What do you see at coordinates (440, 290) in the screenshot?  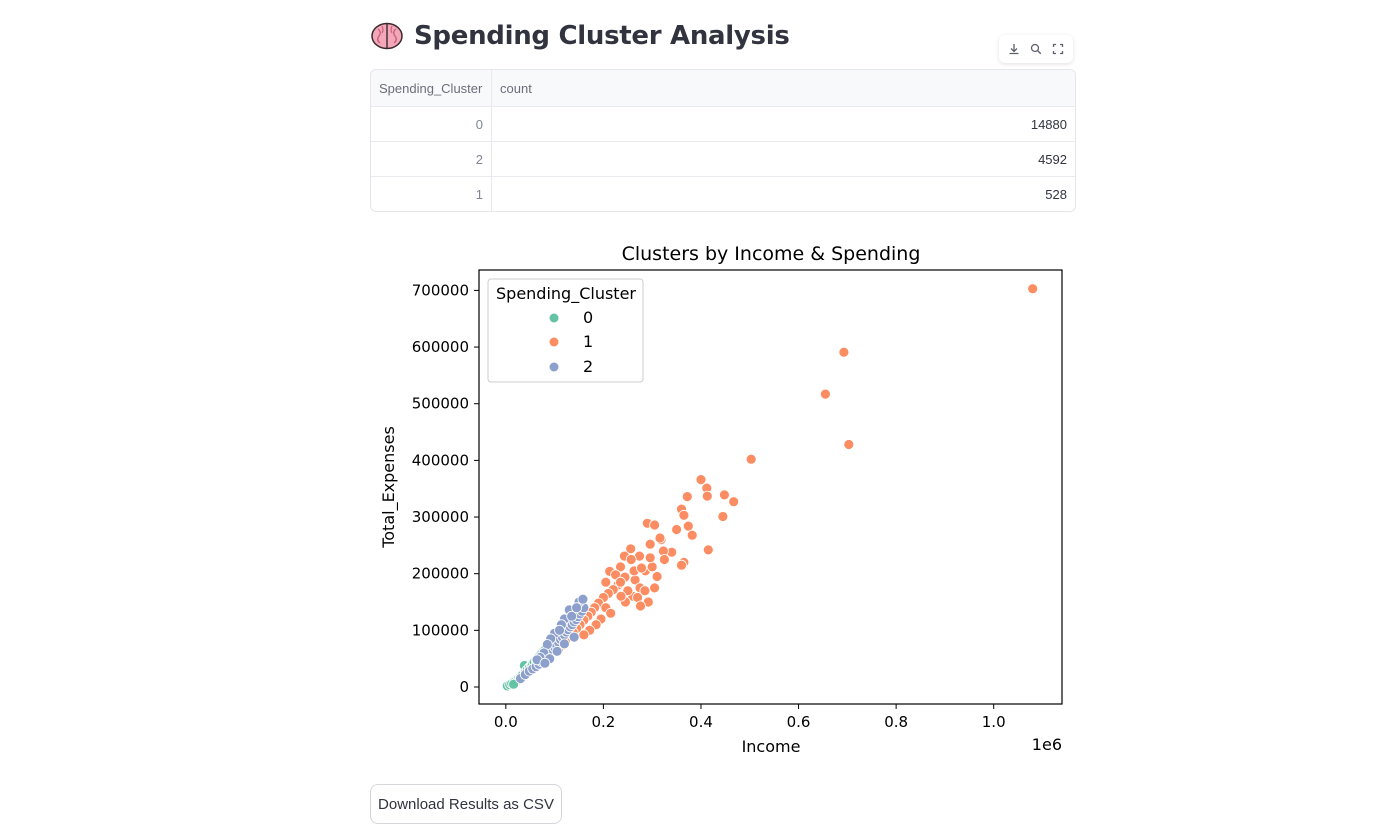 I see `y-tick-label: 700000` at bounding box center [440, 290].